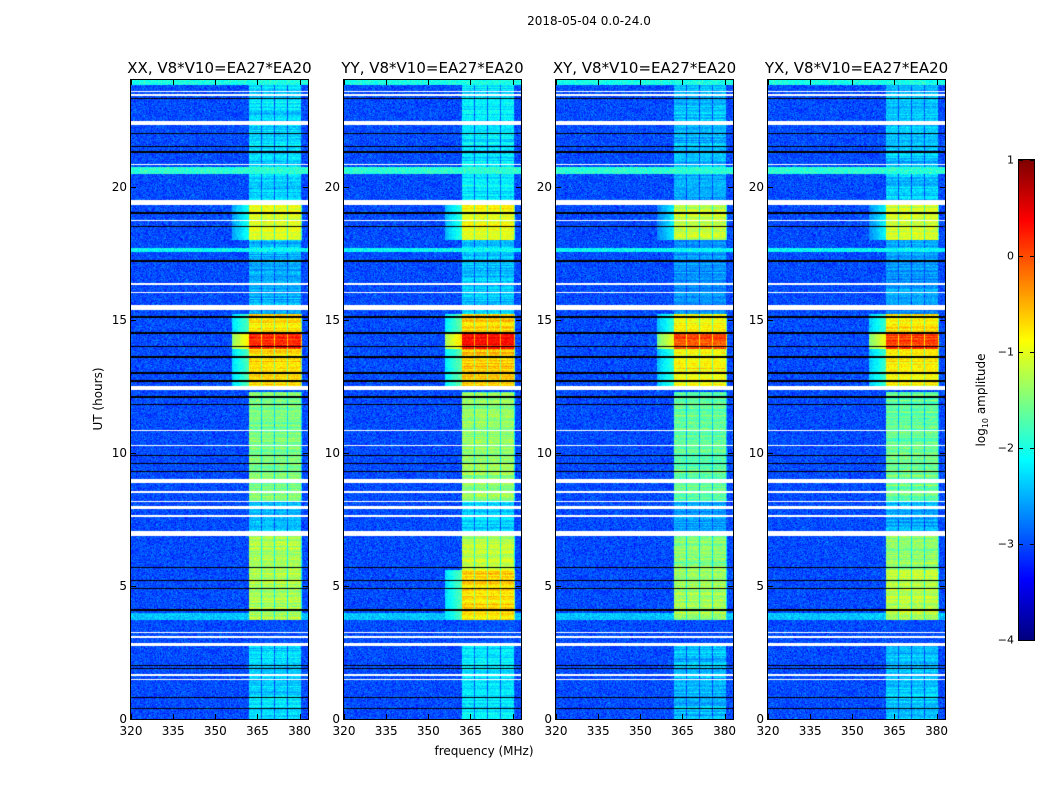  I want to click on heatmap-image, so click(856, 399).